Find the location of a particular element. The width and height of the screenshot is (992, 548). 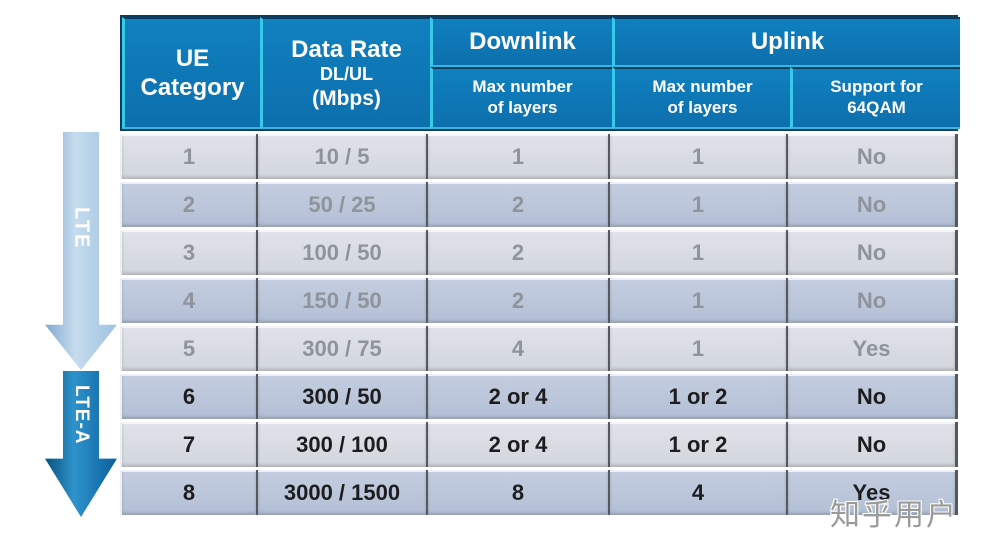

header-data-rate-dlul: DL/UL is located at coordinates (346, 73).